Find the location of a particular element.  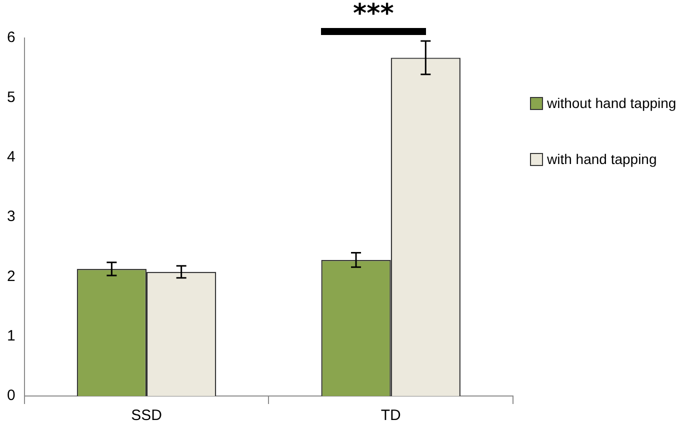

y-tick-label: 5 is located at coordinates (11, 97).